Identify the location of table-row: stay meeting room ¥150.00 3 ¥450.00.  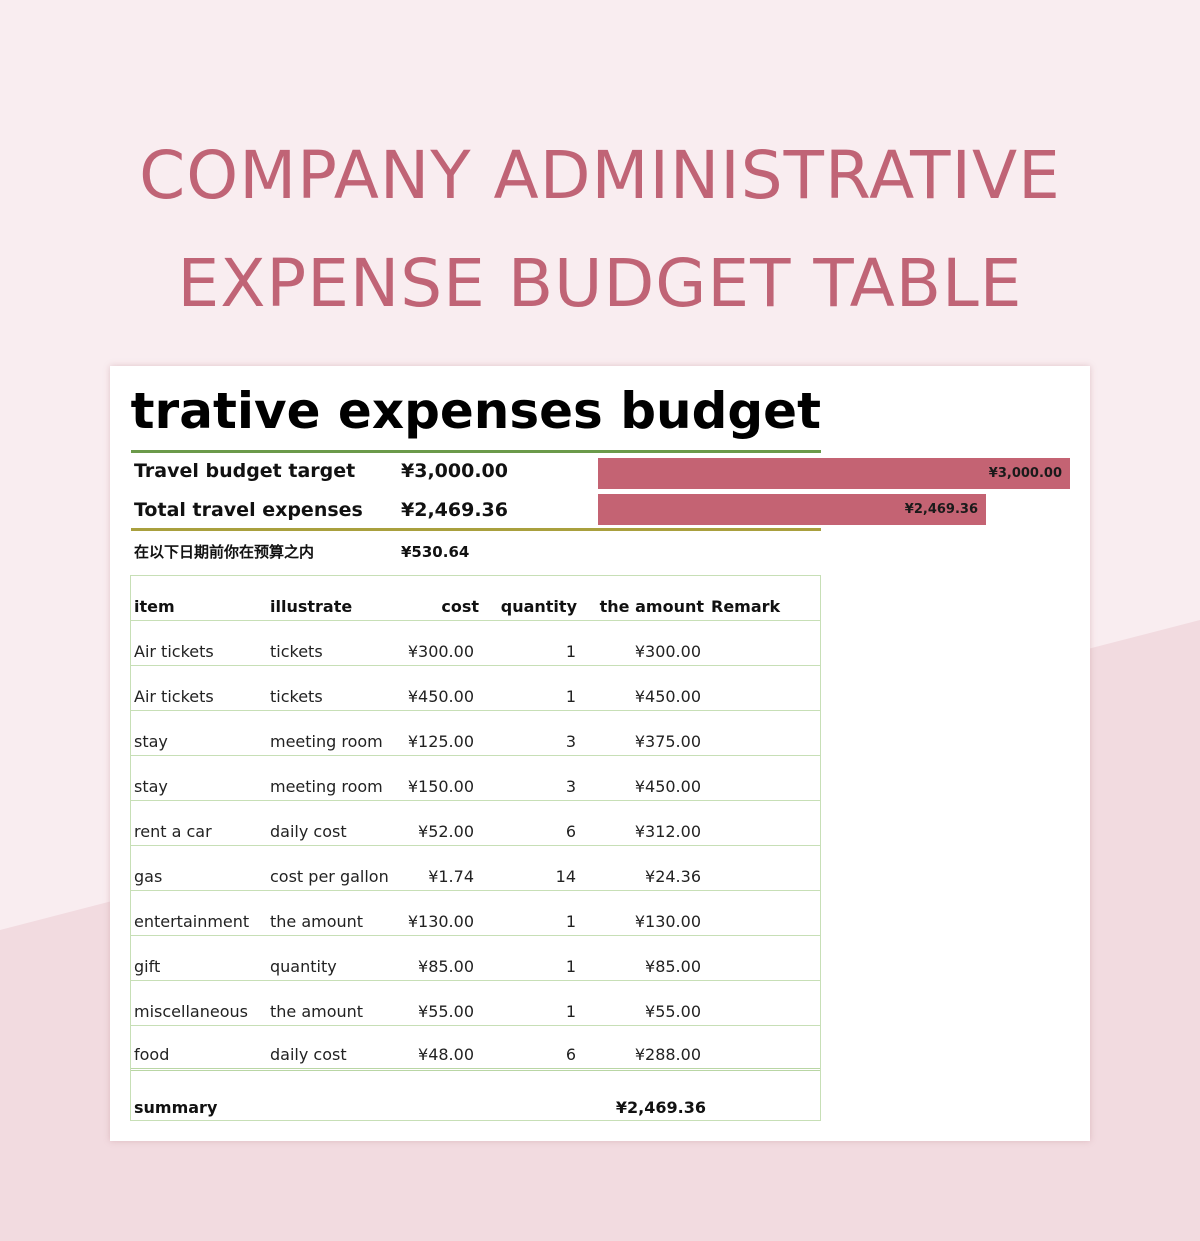
(475, 778).